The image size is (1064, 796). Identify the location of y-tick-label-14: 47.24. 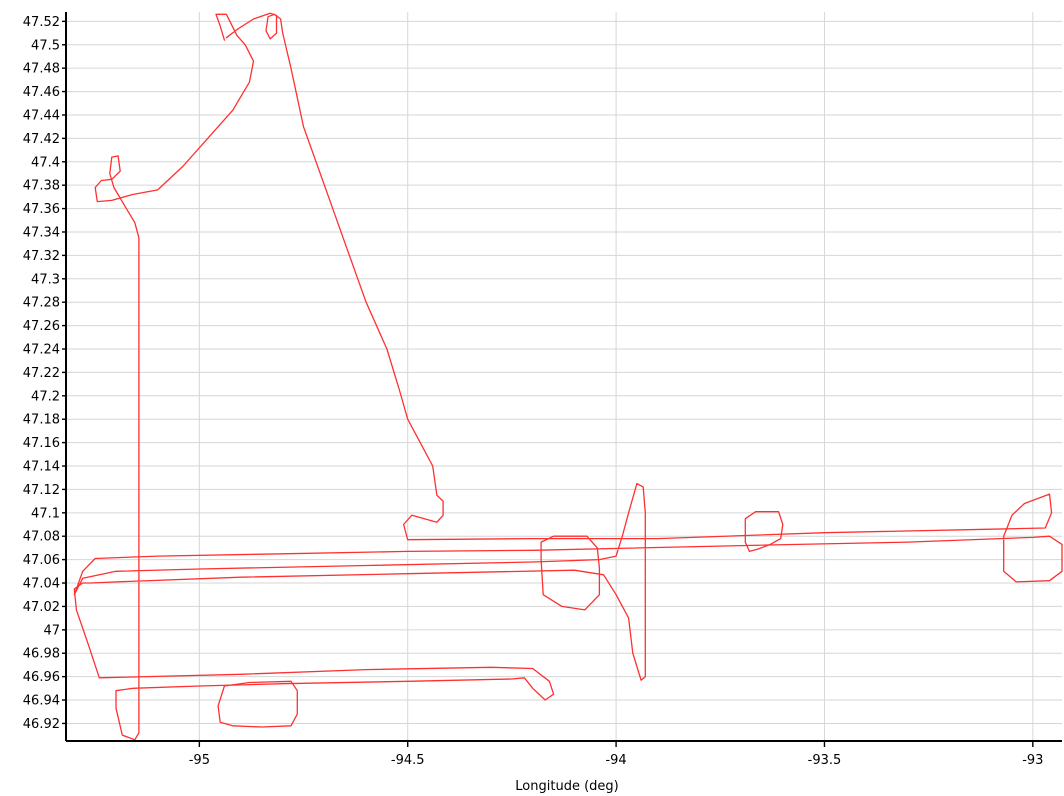
(41, 350).